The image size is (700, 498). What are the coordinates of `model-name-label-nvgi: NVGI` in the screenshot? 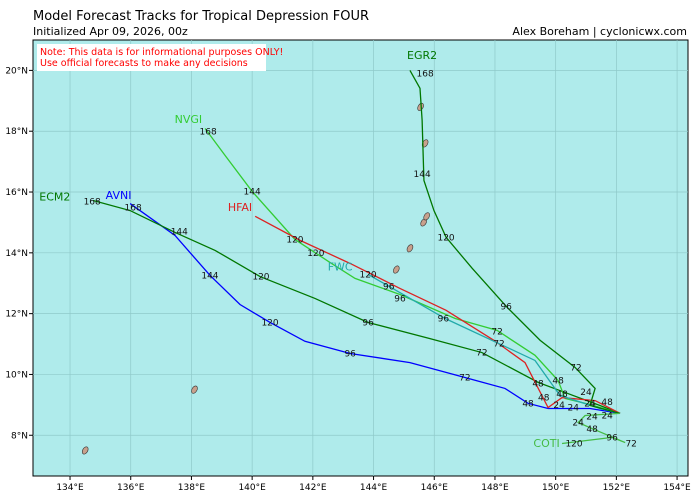 It's located at (189, 119).